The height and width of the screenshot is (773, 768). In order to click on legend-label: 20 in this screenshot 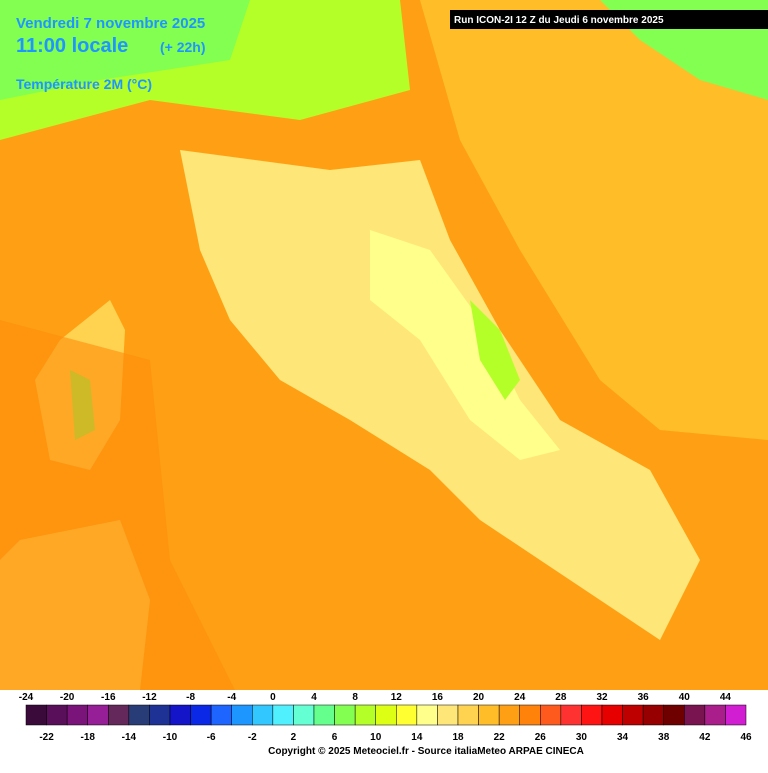, I will do `click(479, 697)`.